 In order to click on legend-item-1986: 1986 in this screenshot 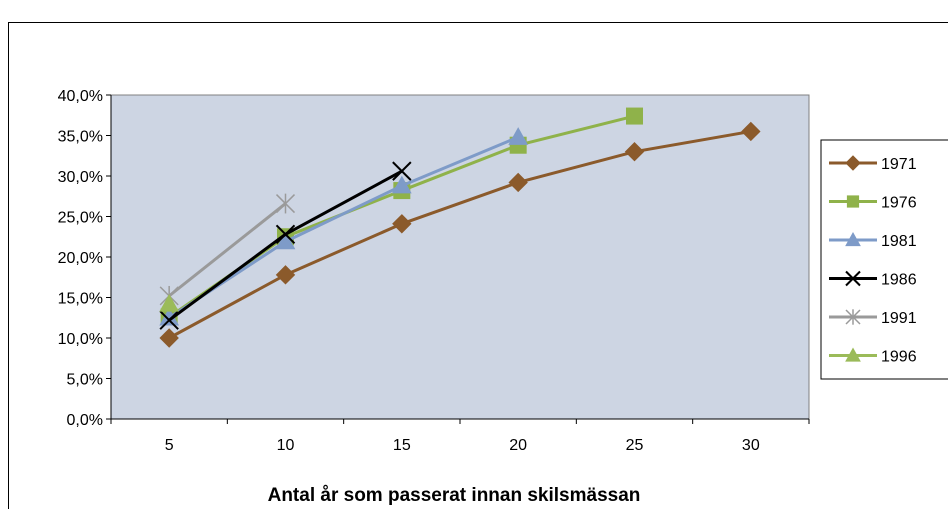, I will do `click(873, 279)`.